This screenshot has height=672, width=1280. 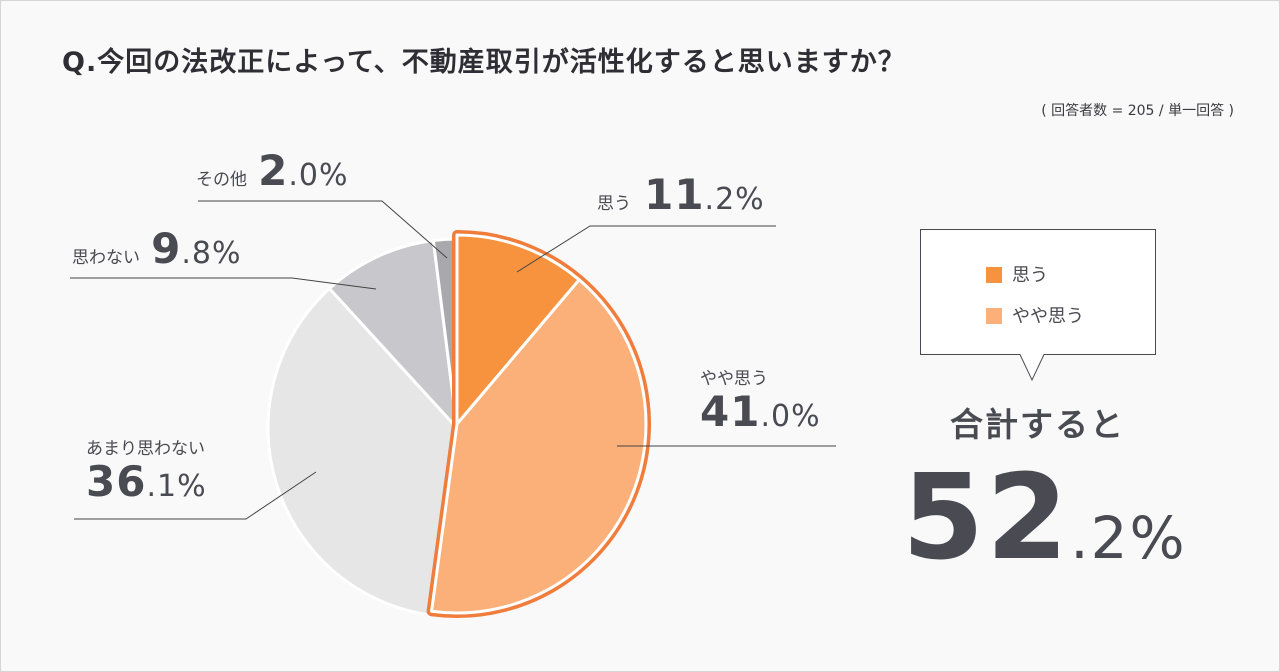 I want to click on label-sonota-name: その他, so click(x=221, y=180).